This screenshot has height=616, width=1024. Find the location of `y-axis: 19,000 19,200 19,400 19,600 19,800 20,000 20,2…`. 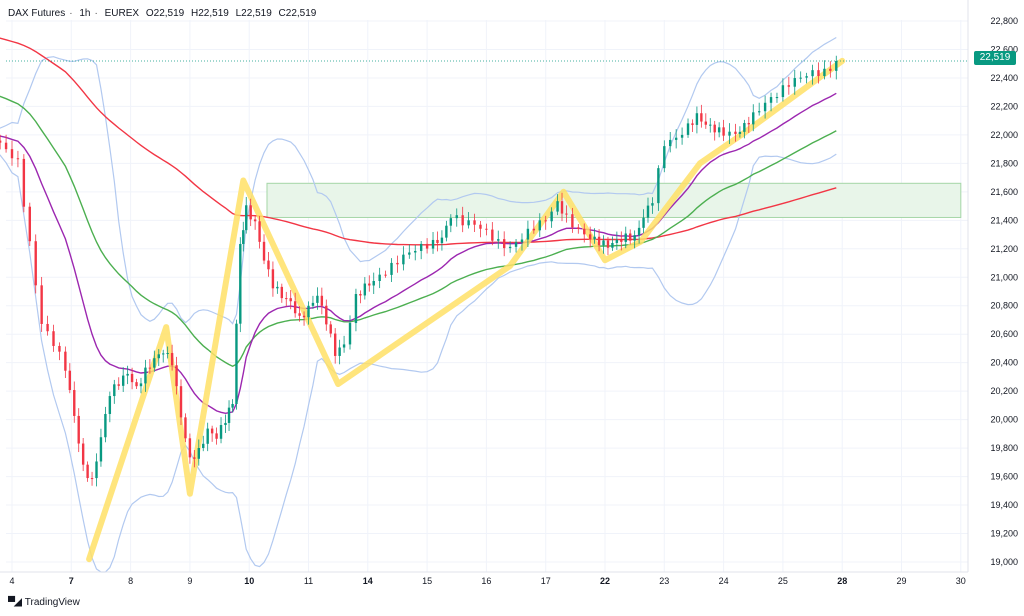

y-axis: 19,000 19,200 19,400 19,600 19,800 20,000 20,2… is located at coordinates (992, 286).